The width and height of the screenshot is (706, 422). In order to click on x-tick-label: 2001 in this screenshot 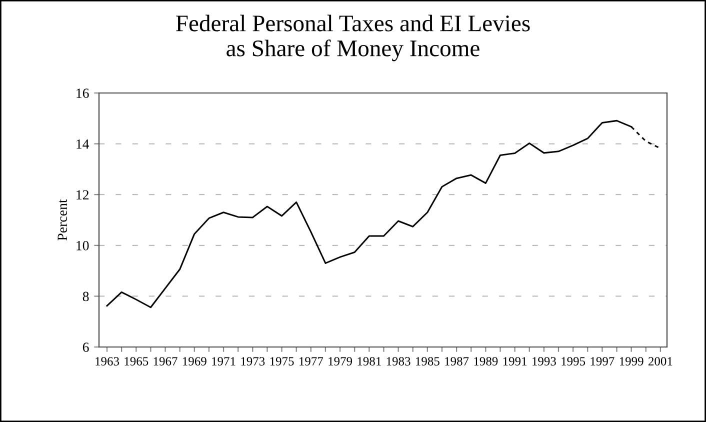, I will do `click(660, 361)`.